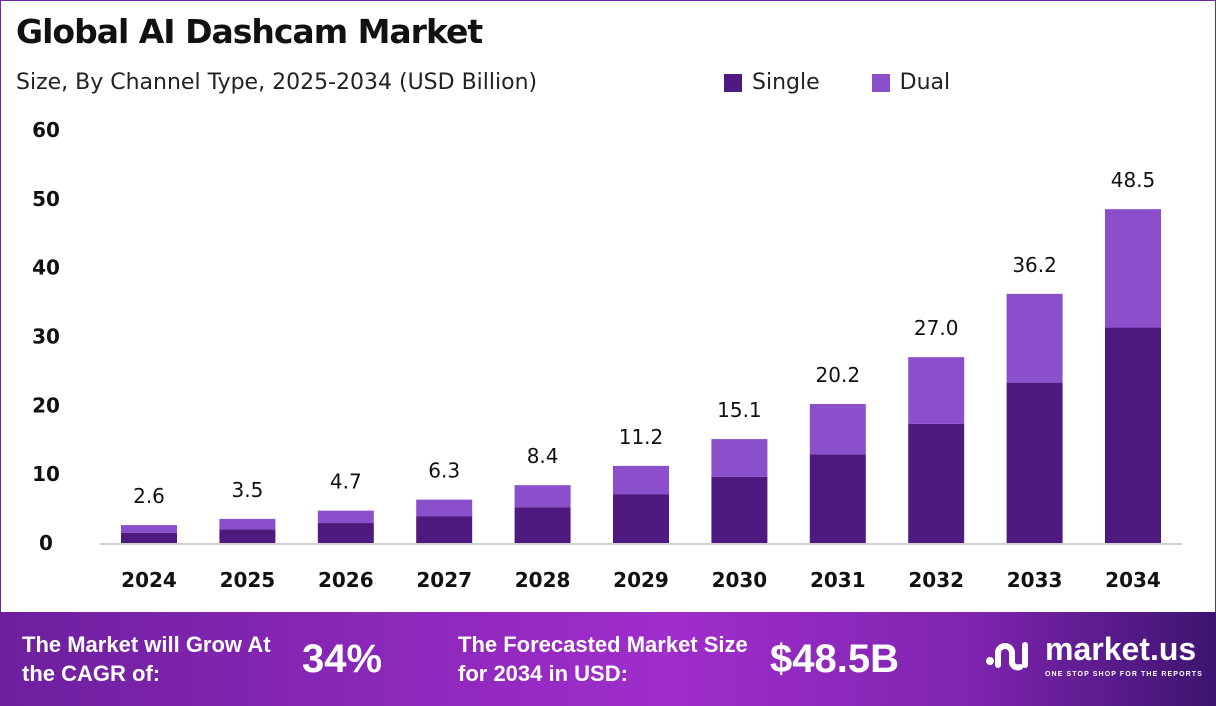 This screenshot has height=706, width=1216. What do you see at coordinates (936, 390) in the screenshot?
I see `bar-dual-2032` at bounding box center [936, 390].